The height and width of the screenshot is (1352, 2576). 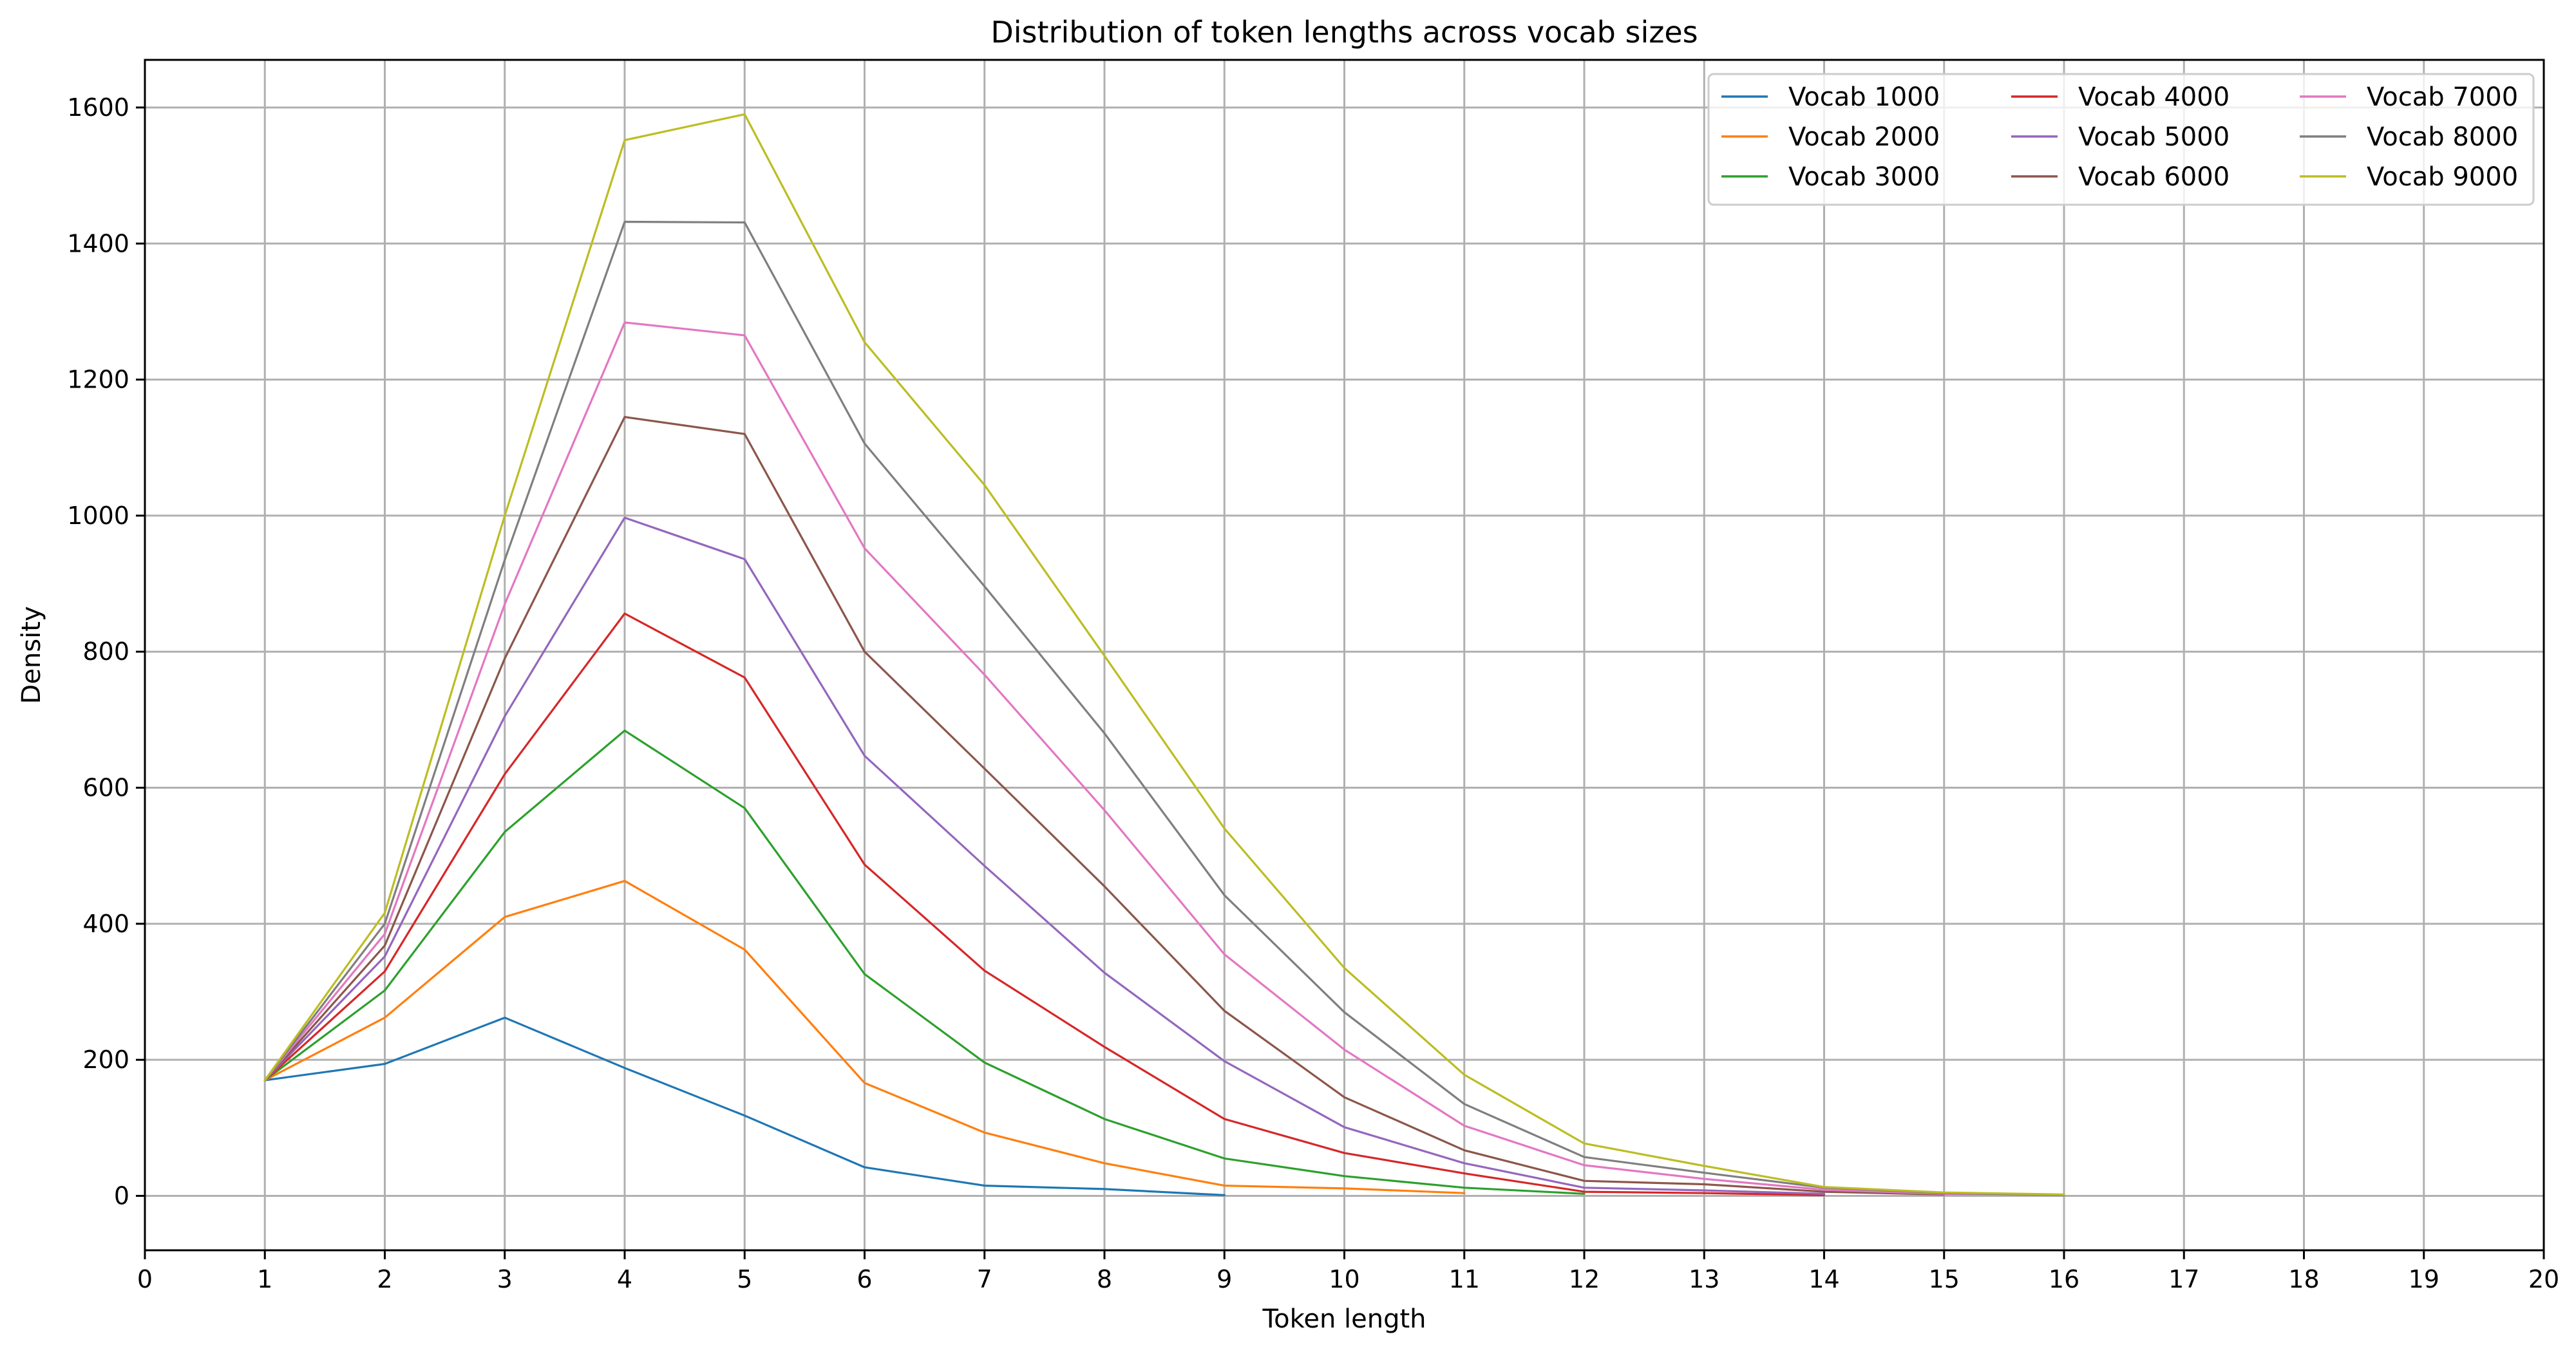 I want to click on legend-label: Vocab 1000, so click(x=1864, y=97).